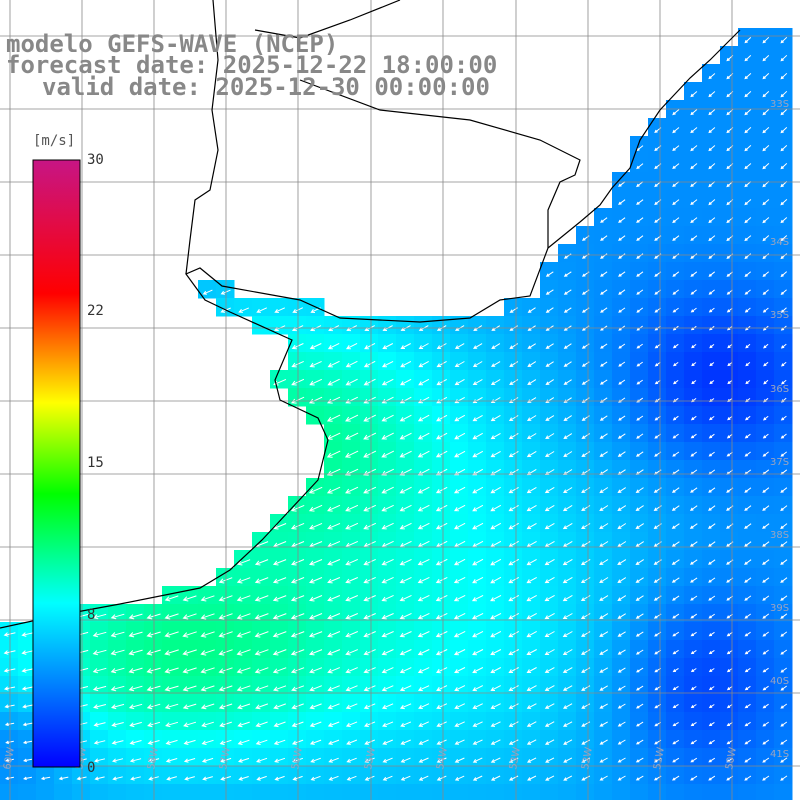  What do you see at coordinates (779, 462) in the screenshot?
I see `latitude-label: 37S` at bounding box center [779, 462].